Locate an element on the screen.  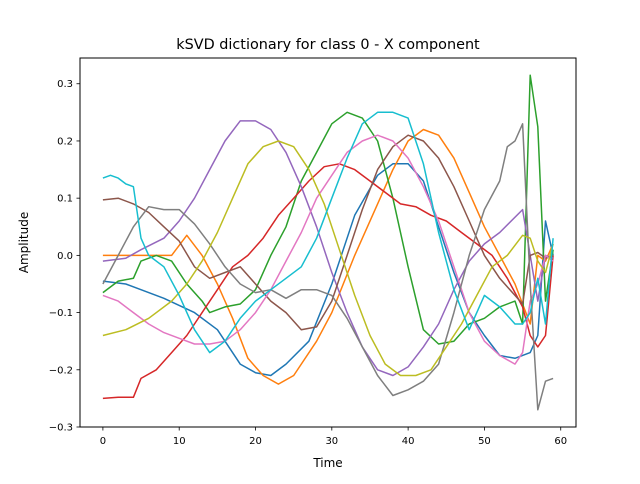
y-tick-label: 0.2 is located at coordinates (65, 141).